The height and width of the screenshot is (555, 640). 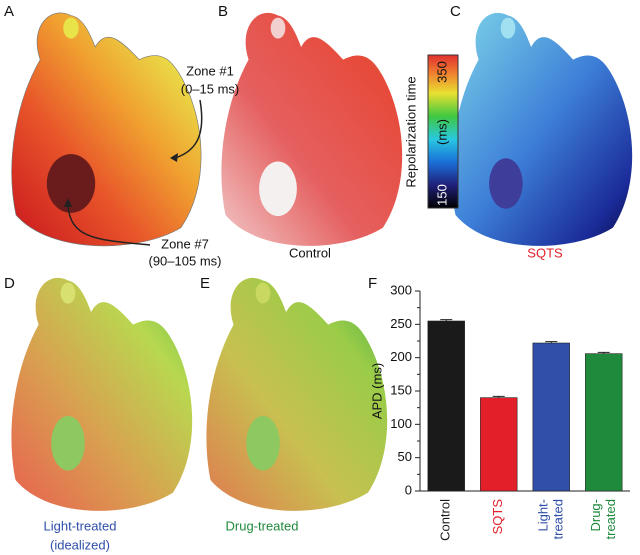 What do you see at coordinates (441, 72) in the screenshot?
I see `colorbar-max: 350` at bounding box center [441, 72].